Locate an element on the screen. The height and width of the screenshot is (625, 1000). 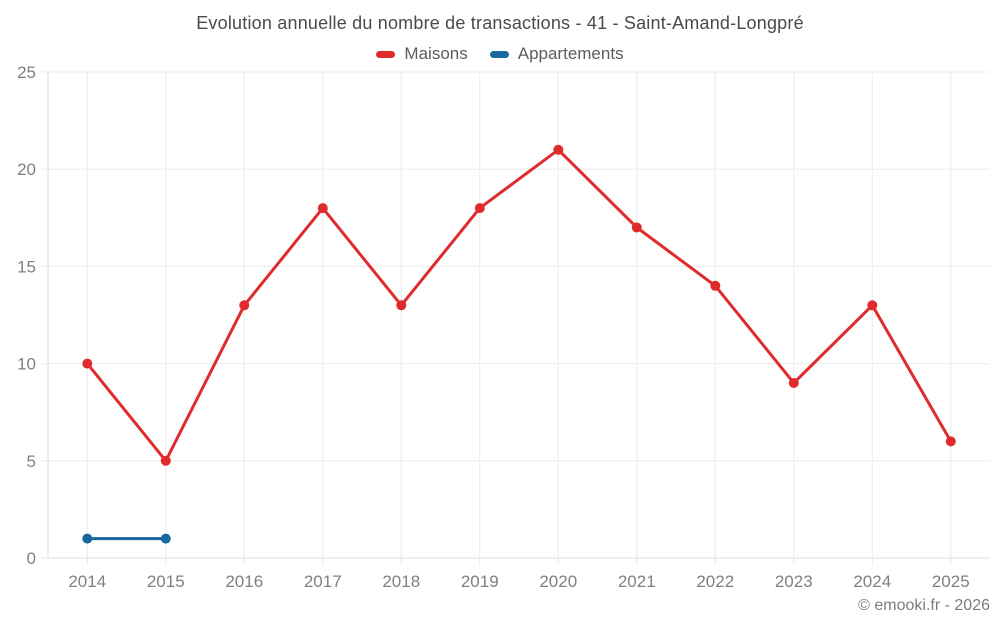
maisons-legend-swatch-icon is located at coordinates (386, 54).